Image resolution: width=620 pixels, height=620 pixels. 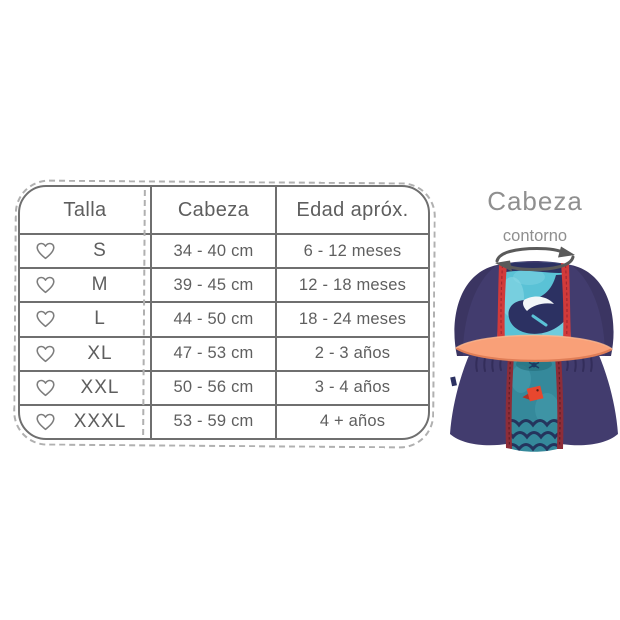 I want to click on table-row: XXXL 53 - 59 cm 4 + años, so click(x=224, y=420).